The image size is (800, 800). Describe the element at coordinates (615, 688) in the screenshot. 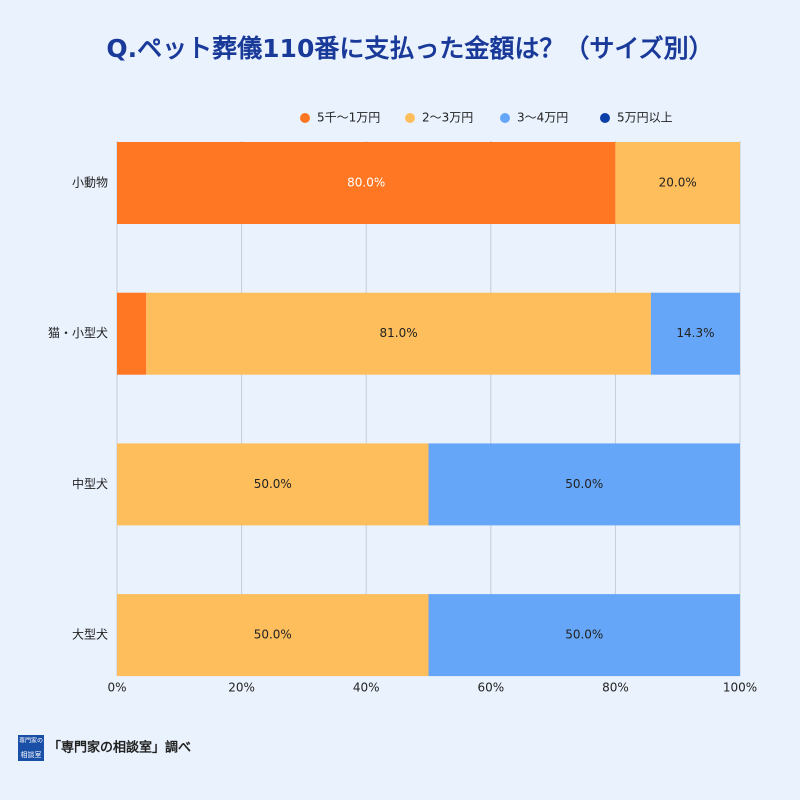

I see `x-tick-label: 80%` at that location.